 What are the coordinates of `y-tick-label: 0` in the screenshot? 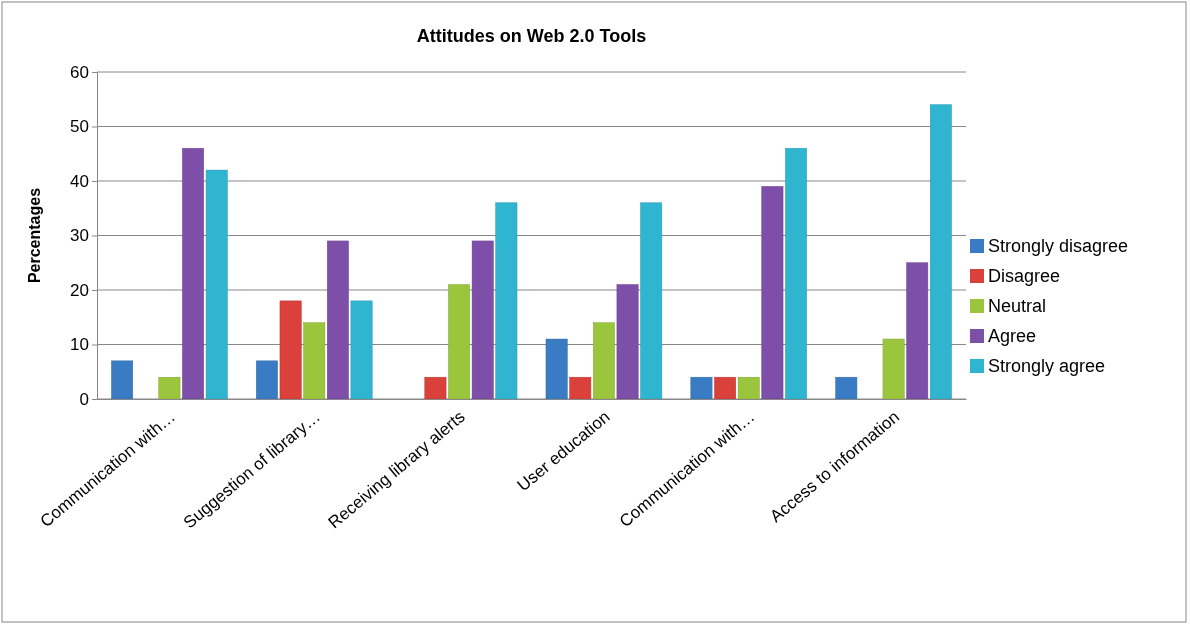 It's located at (84, 399).